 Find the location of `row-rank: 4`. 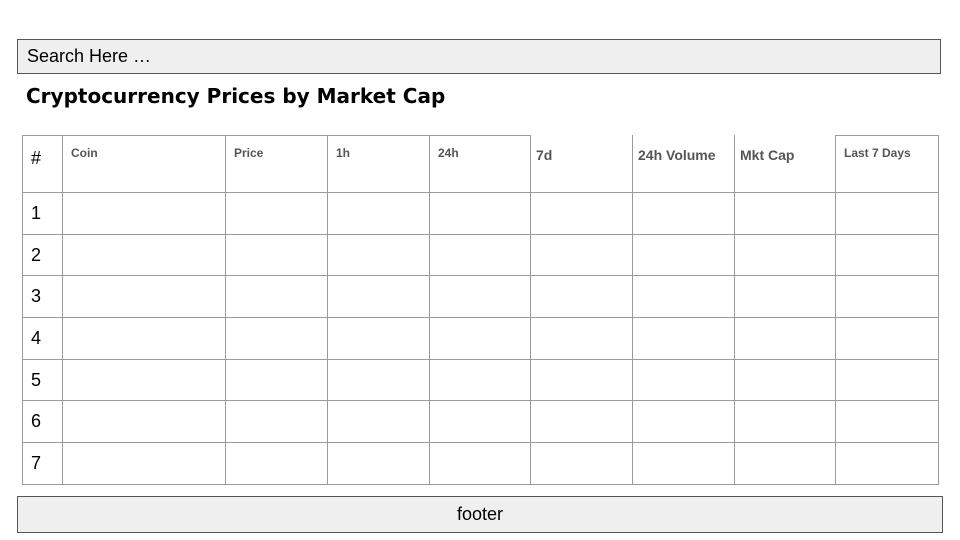

row-rank: 4 is located at coordinates (42, 338).